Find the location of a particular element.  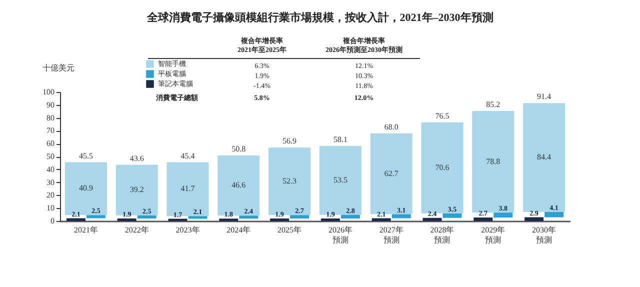

y-tick-label: 80 is located at coordinates (50, 117).